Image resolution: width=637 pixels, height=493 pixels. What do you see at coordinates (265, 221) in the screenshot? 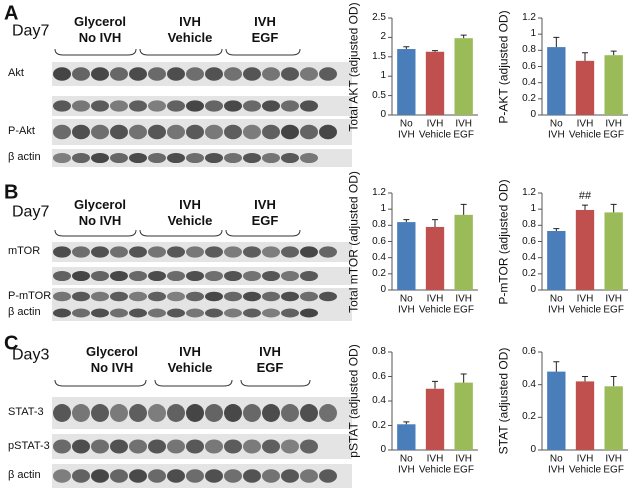
I see `group-label: EGF` at bounding box center [265, 221].